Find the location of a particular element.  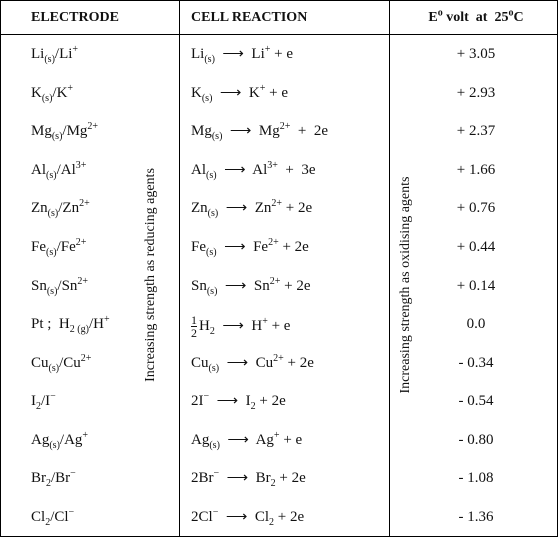

reaction-cell: Zn(s) ⟶ Zn2+ + 2e is located at coordinates (252, 209).